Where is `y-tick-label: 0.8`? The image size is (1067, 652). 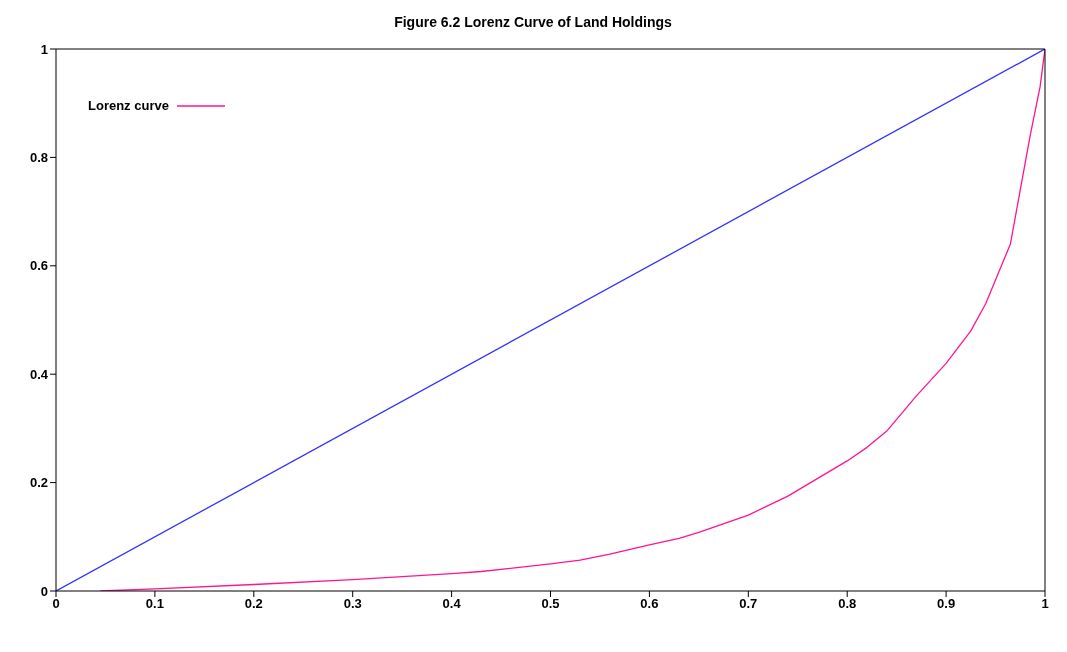
y-tick-label: 0.8 is located at coordinates (38, 158).